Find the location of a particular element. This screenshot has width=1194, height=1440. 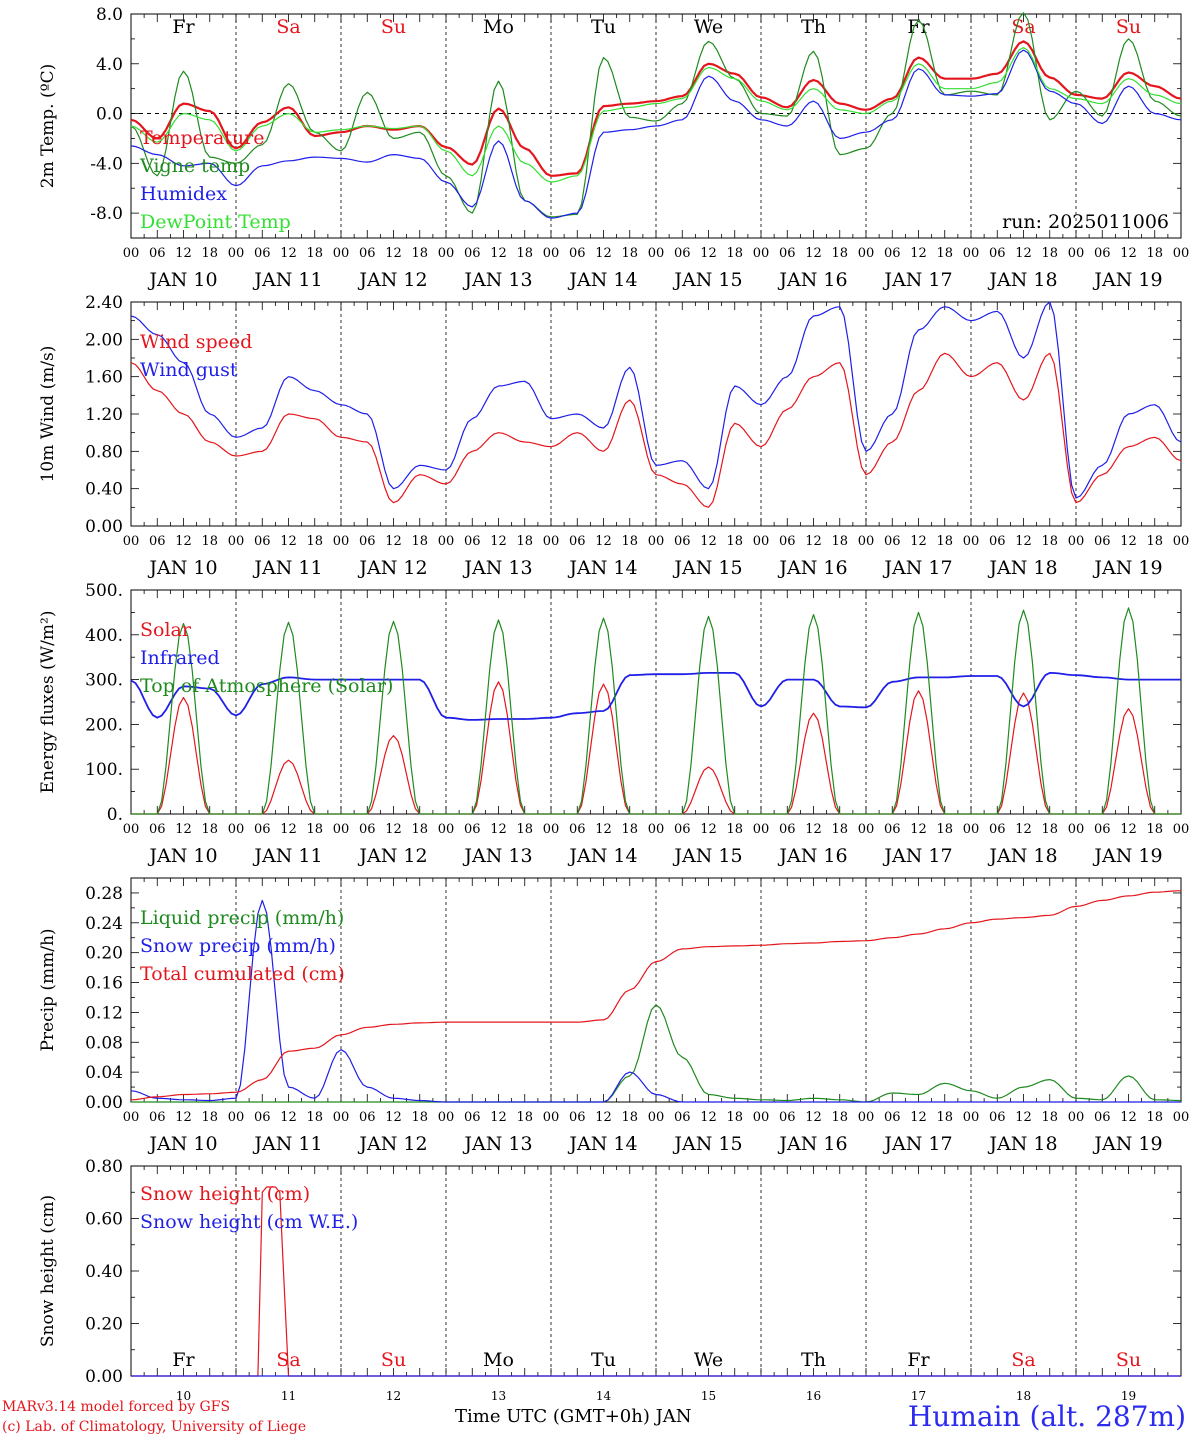

series-line-humidex is located at coordinates (656, 134).